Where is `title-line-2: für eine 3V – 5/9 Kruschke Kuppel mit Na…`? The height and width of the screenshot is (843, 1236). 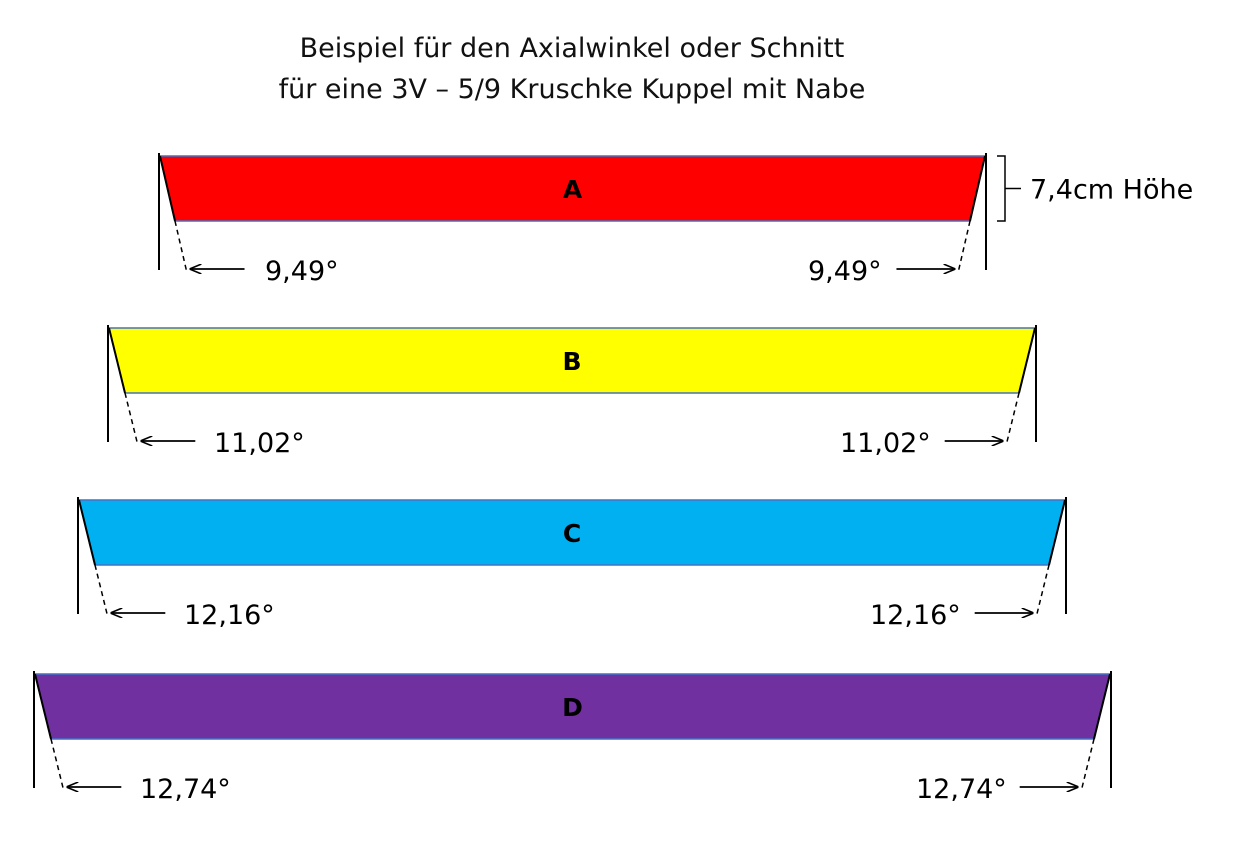
title-line-2: für eine 3V – 5/9 Kruschke Kuppel mit Na… is located at coordinates (572, 89).